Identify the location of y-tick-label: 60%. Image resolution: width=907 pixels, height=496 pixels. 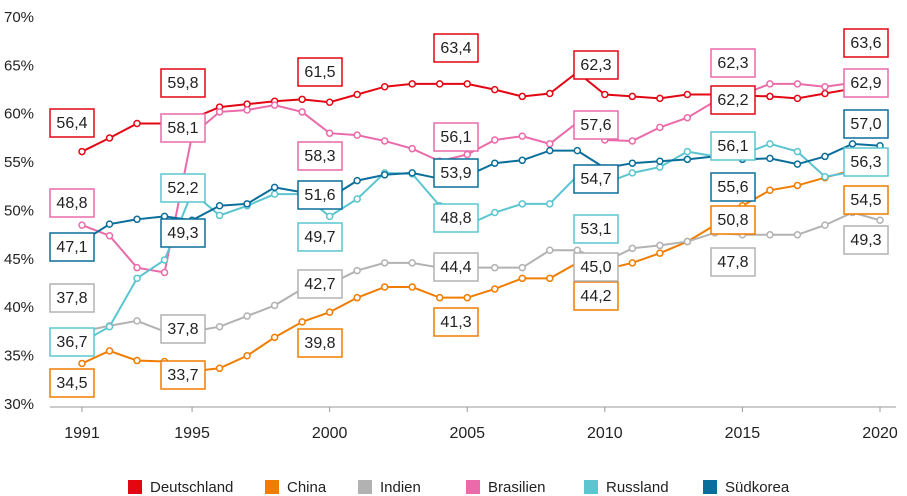
(19, 114).